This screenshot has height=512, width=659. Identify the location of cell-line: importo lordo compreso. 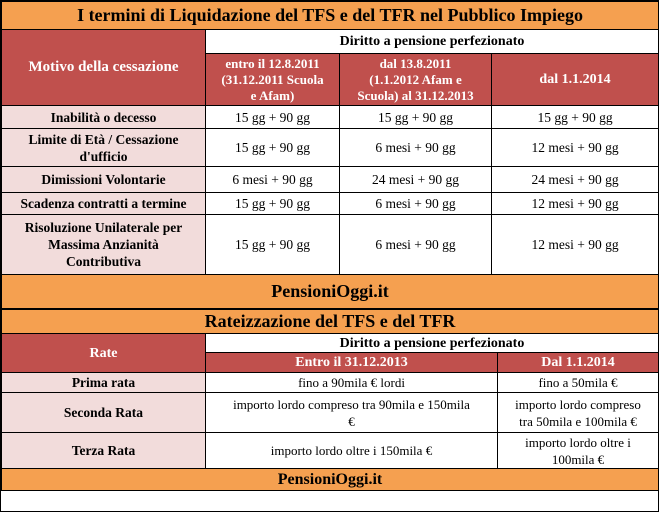
(578, 404).